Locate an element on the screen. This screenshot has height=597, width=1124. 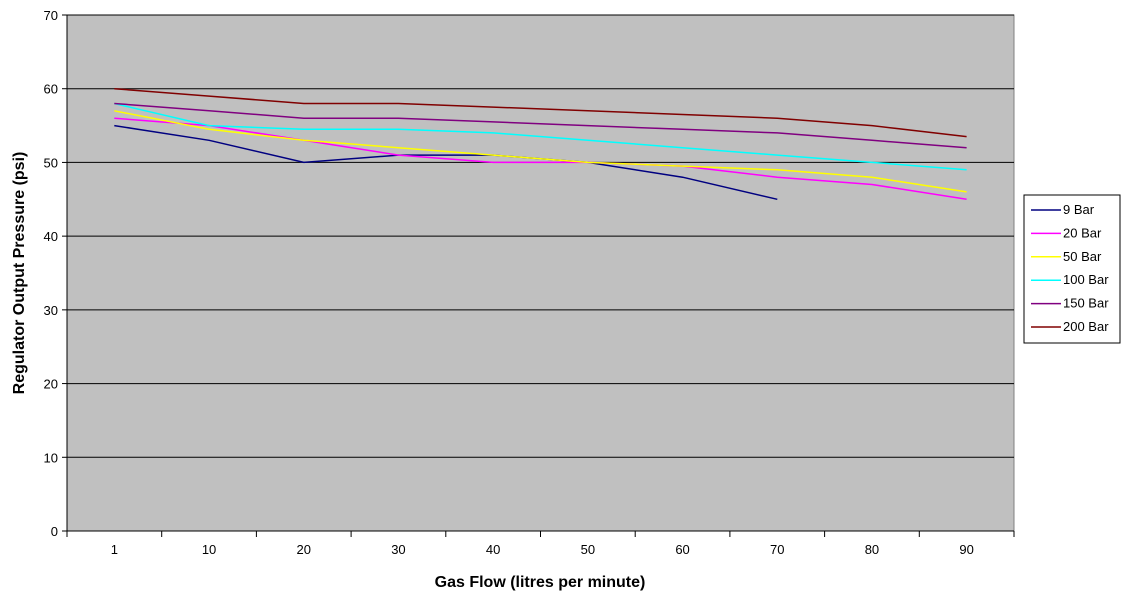
series-line-200-bar is located at coordinates (540, 112).